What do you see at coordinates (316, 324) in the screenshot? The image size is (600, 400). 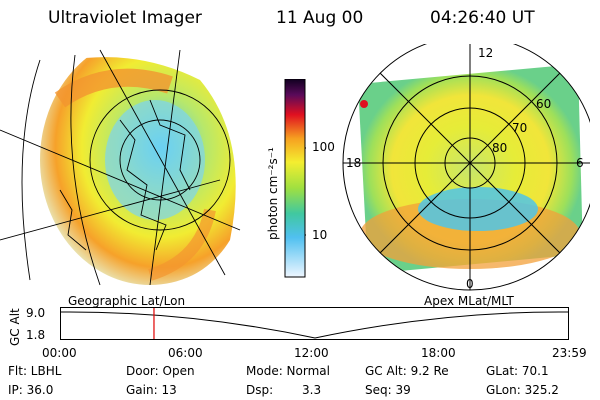 I see `altitude-timeline` at bounding box center [316, 324].